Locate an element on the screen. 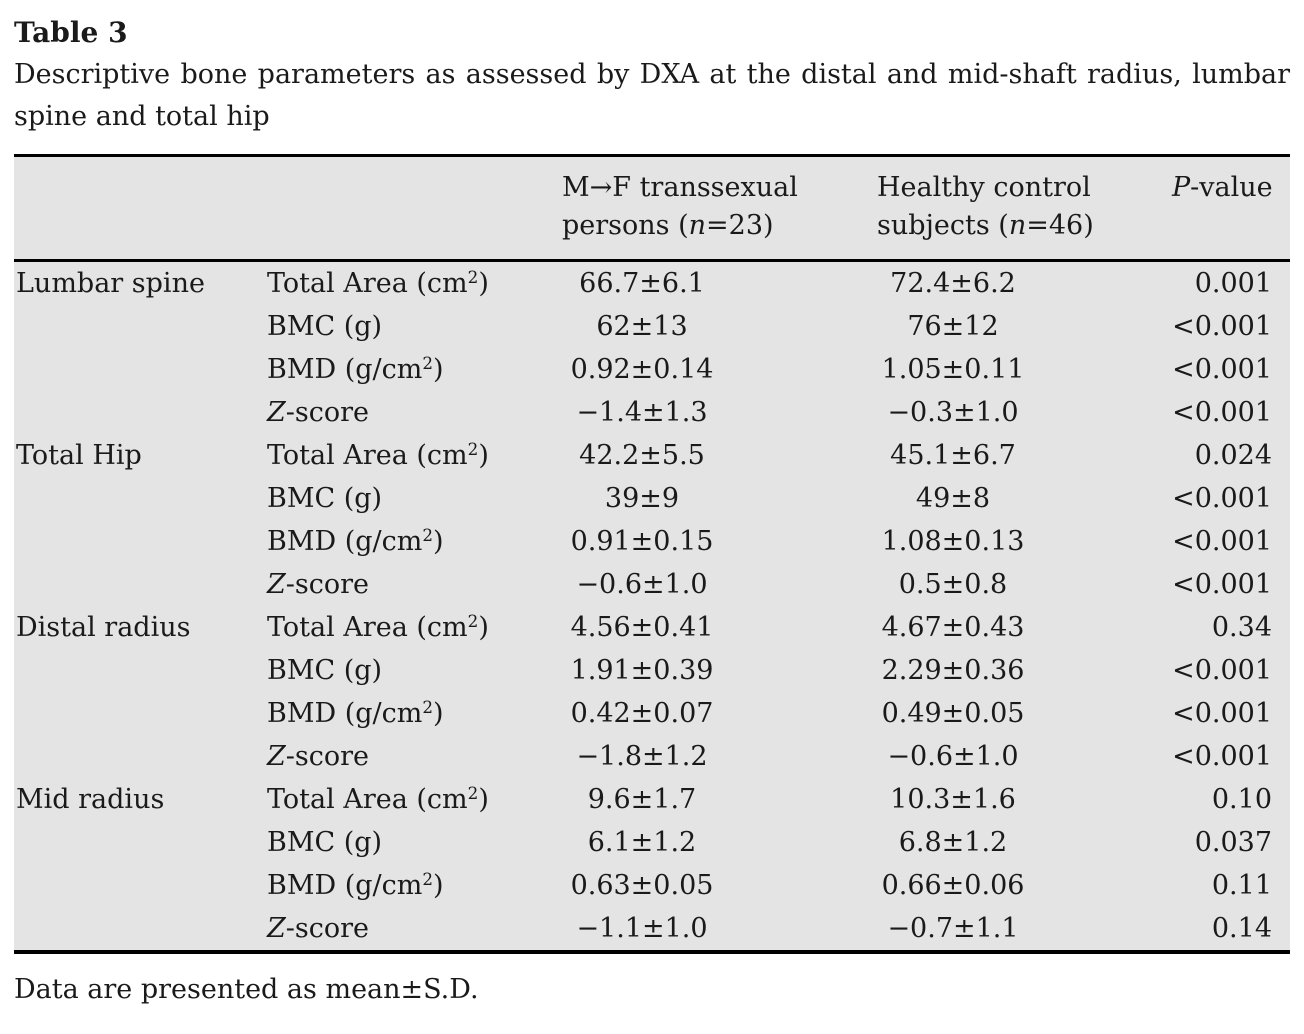 The image size is (1304, 1034). table-row: Z-score −0.6±1.0 0.5±0.8 <0.001 is located at coordinates (652, 584).